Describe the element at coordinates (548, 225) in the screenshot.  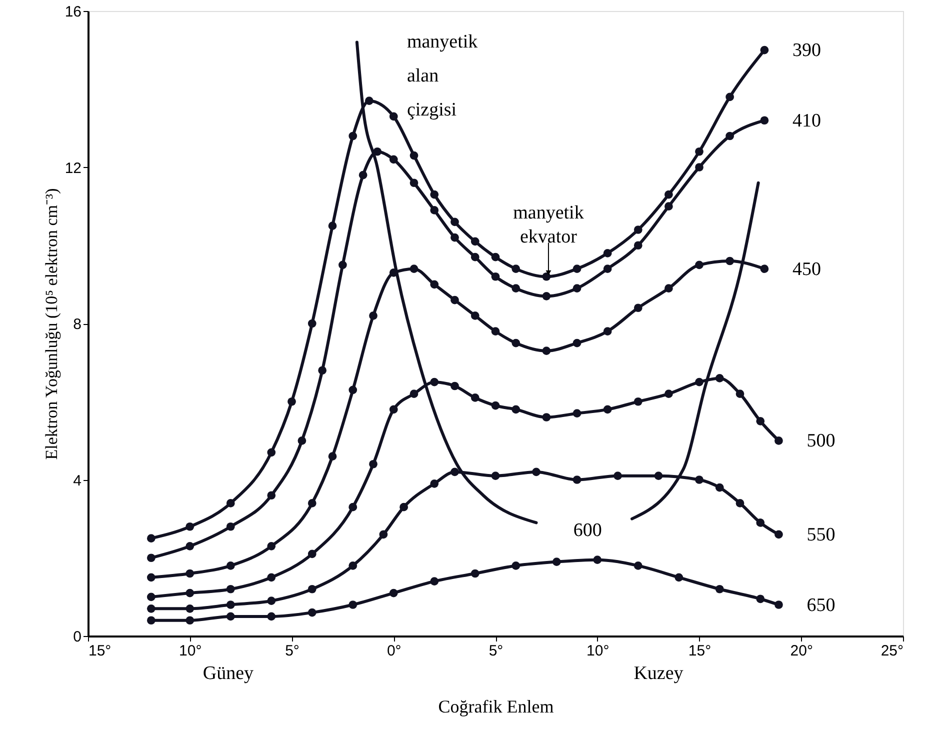
I see `annotation: manyetik ekvator` at that location.